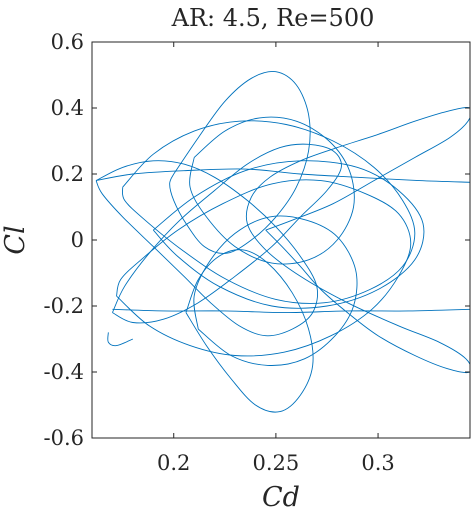 Image resolution: width=472 pixels, height=516 pixels. I want to click on y-tick-label: 0.6, so click(67, 42).